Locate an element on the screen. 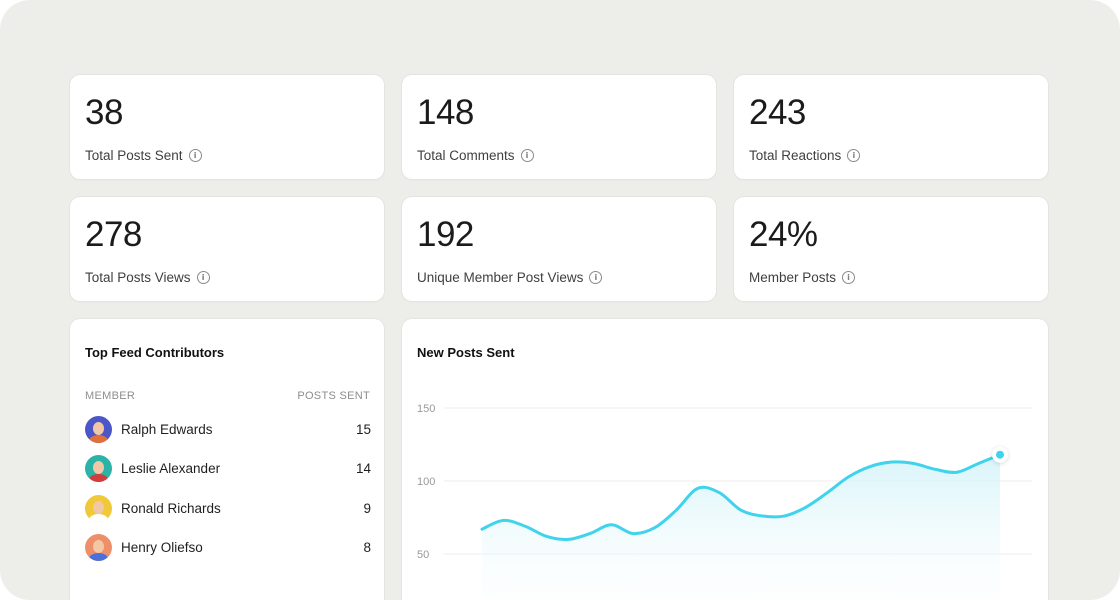  posts-count: 15 is located at coordinates (363, 429).